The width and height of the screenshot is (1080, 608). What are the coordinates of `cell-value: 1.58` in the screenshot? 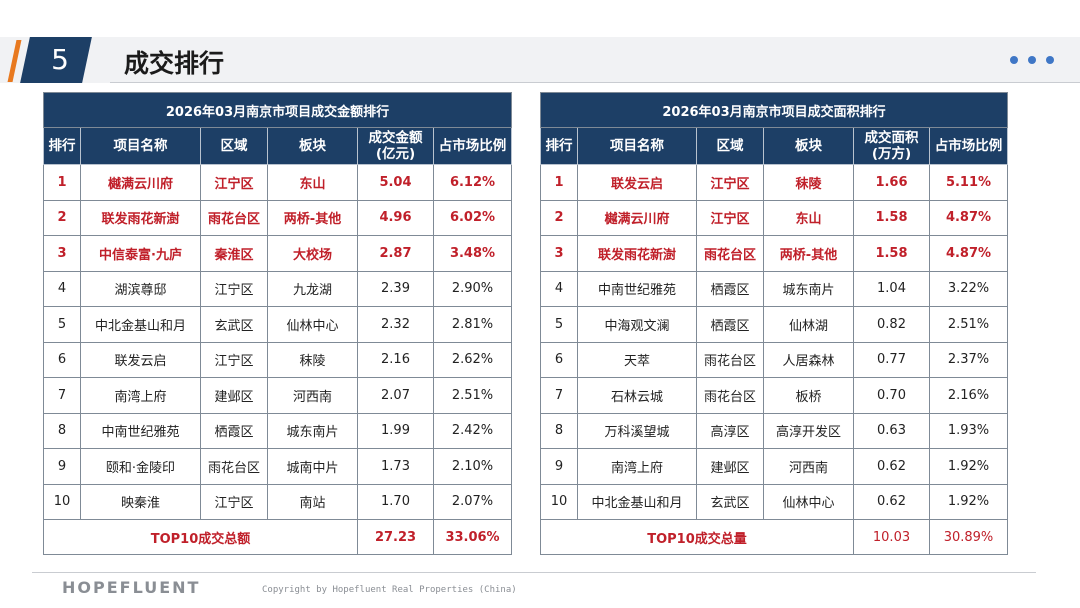 It's located at (891, 217).